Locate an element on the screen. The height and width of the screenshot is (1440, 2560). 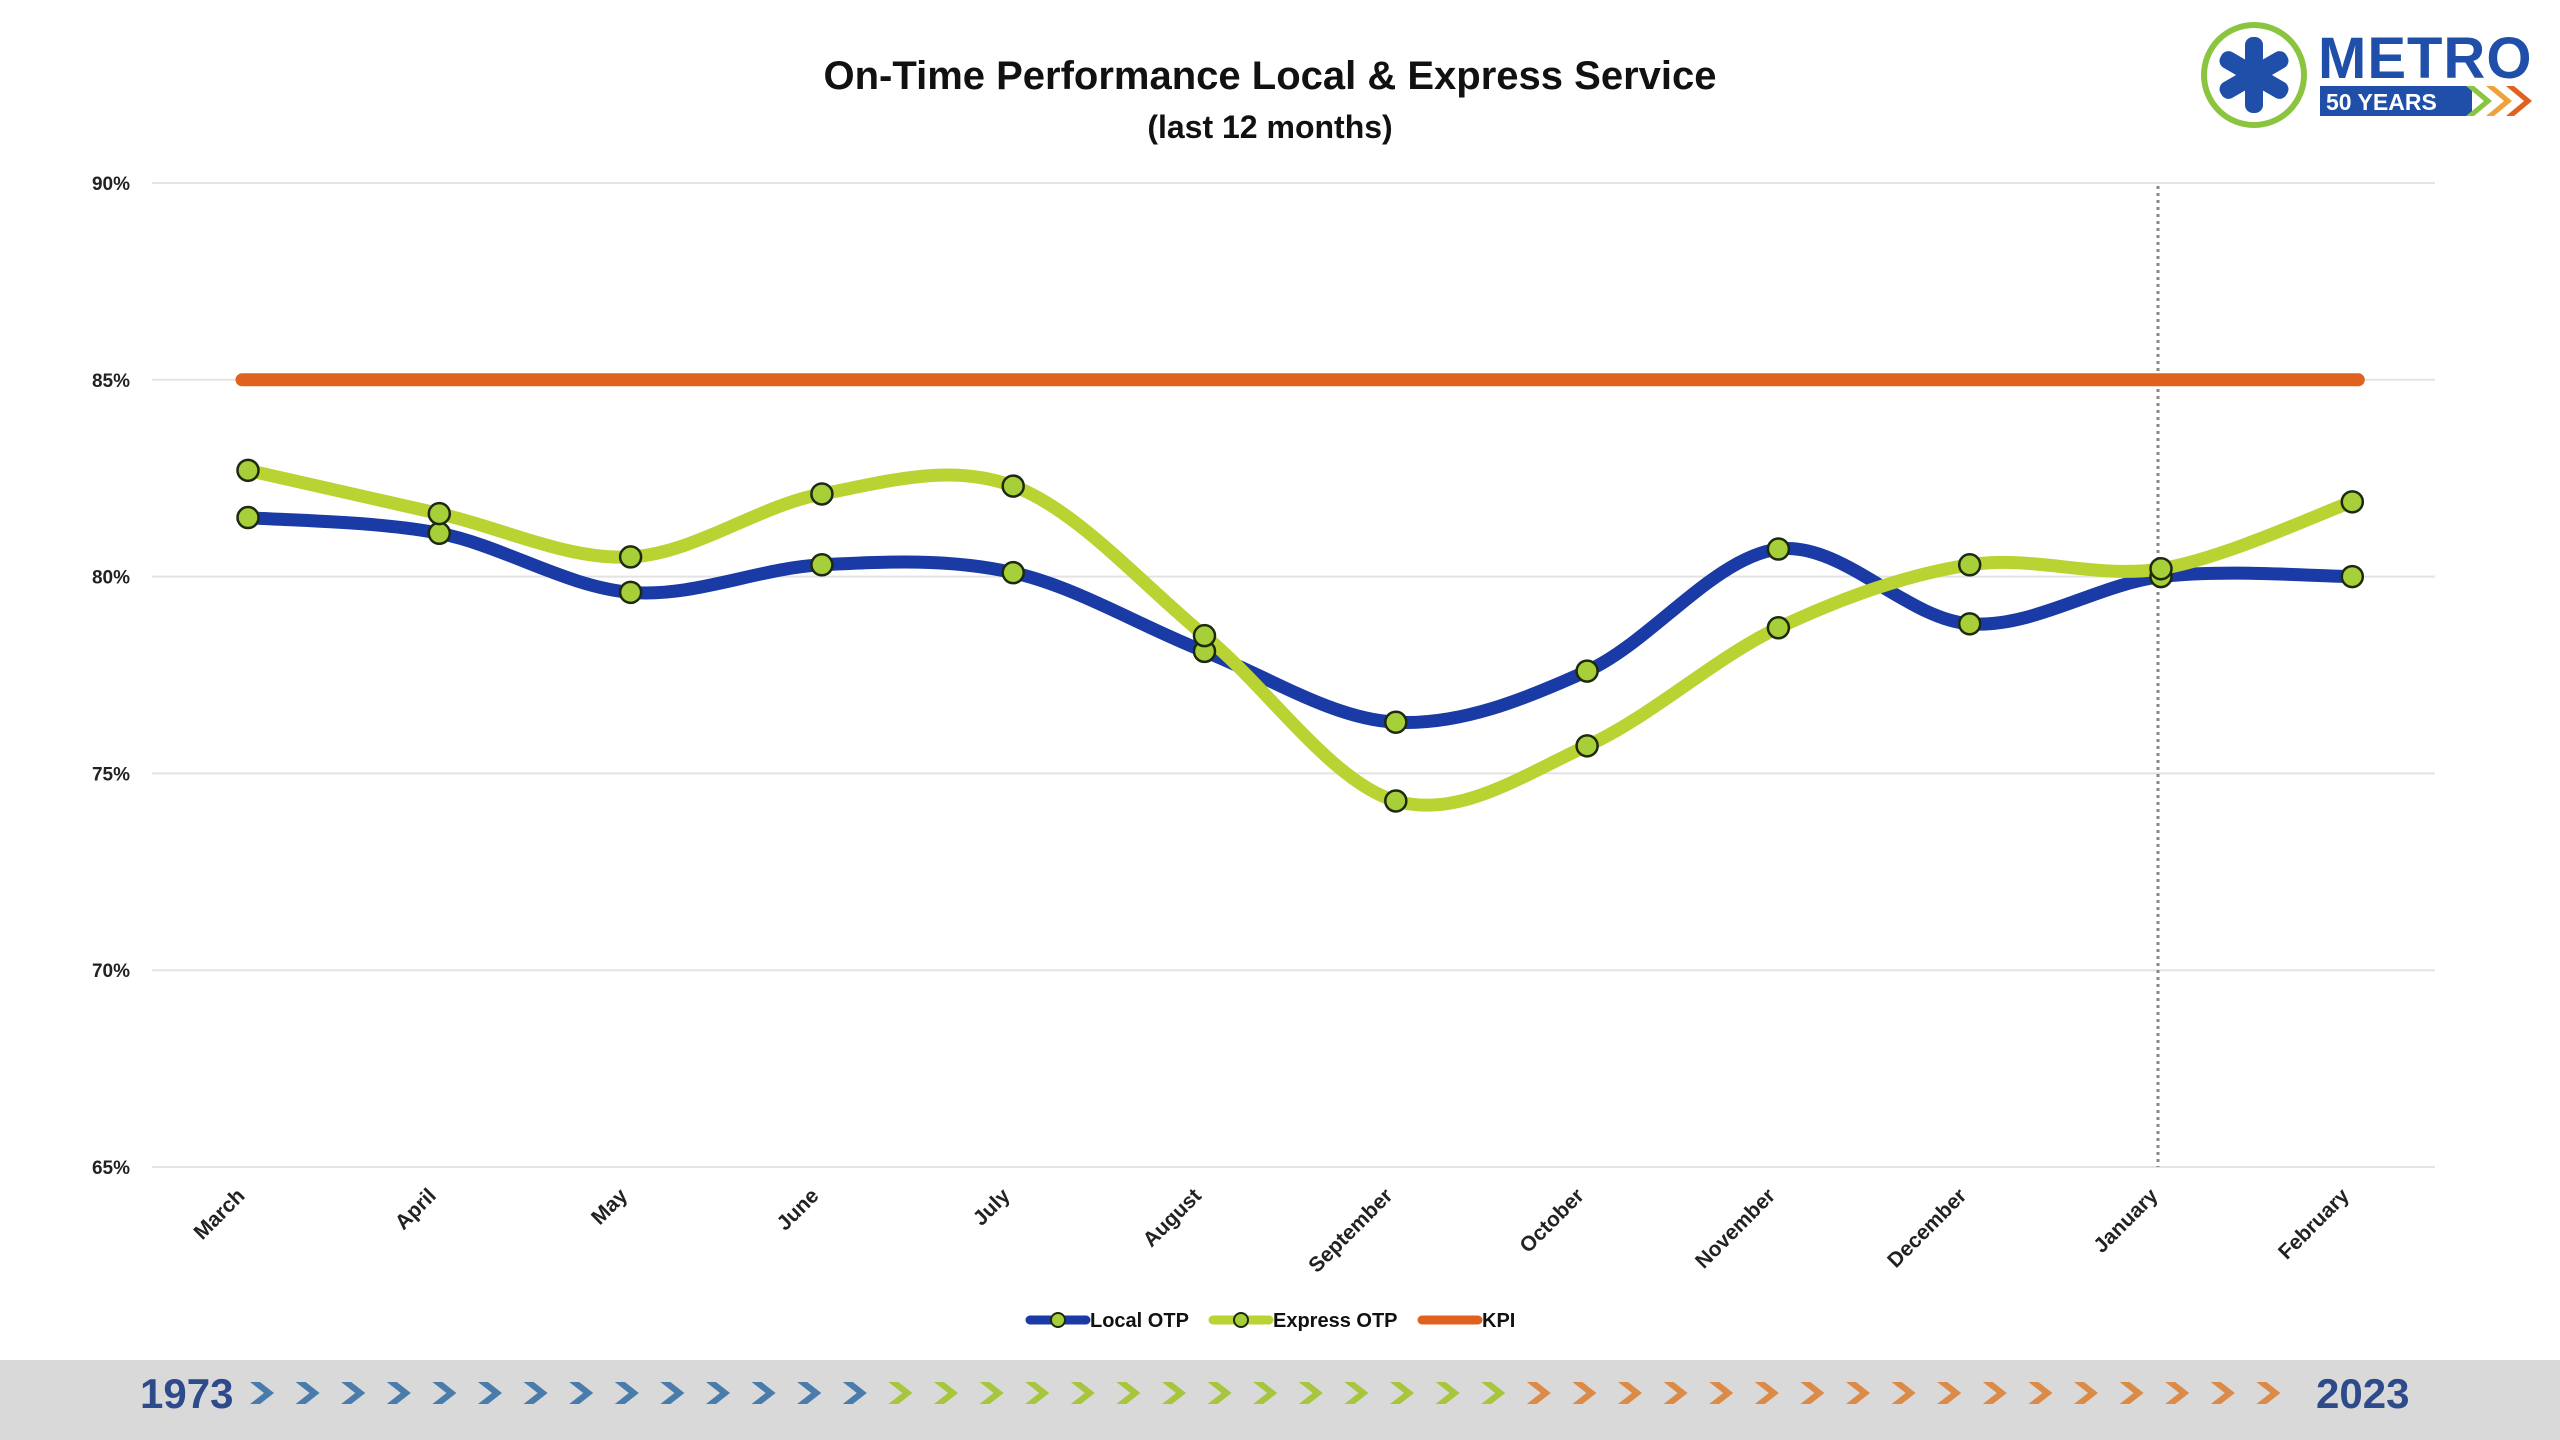
y-tick-label: 85% is located at coordinates (111, 381).